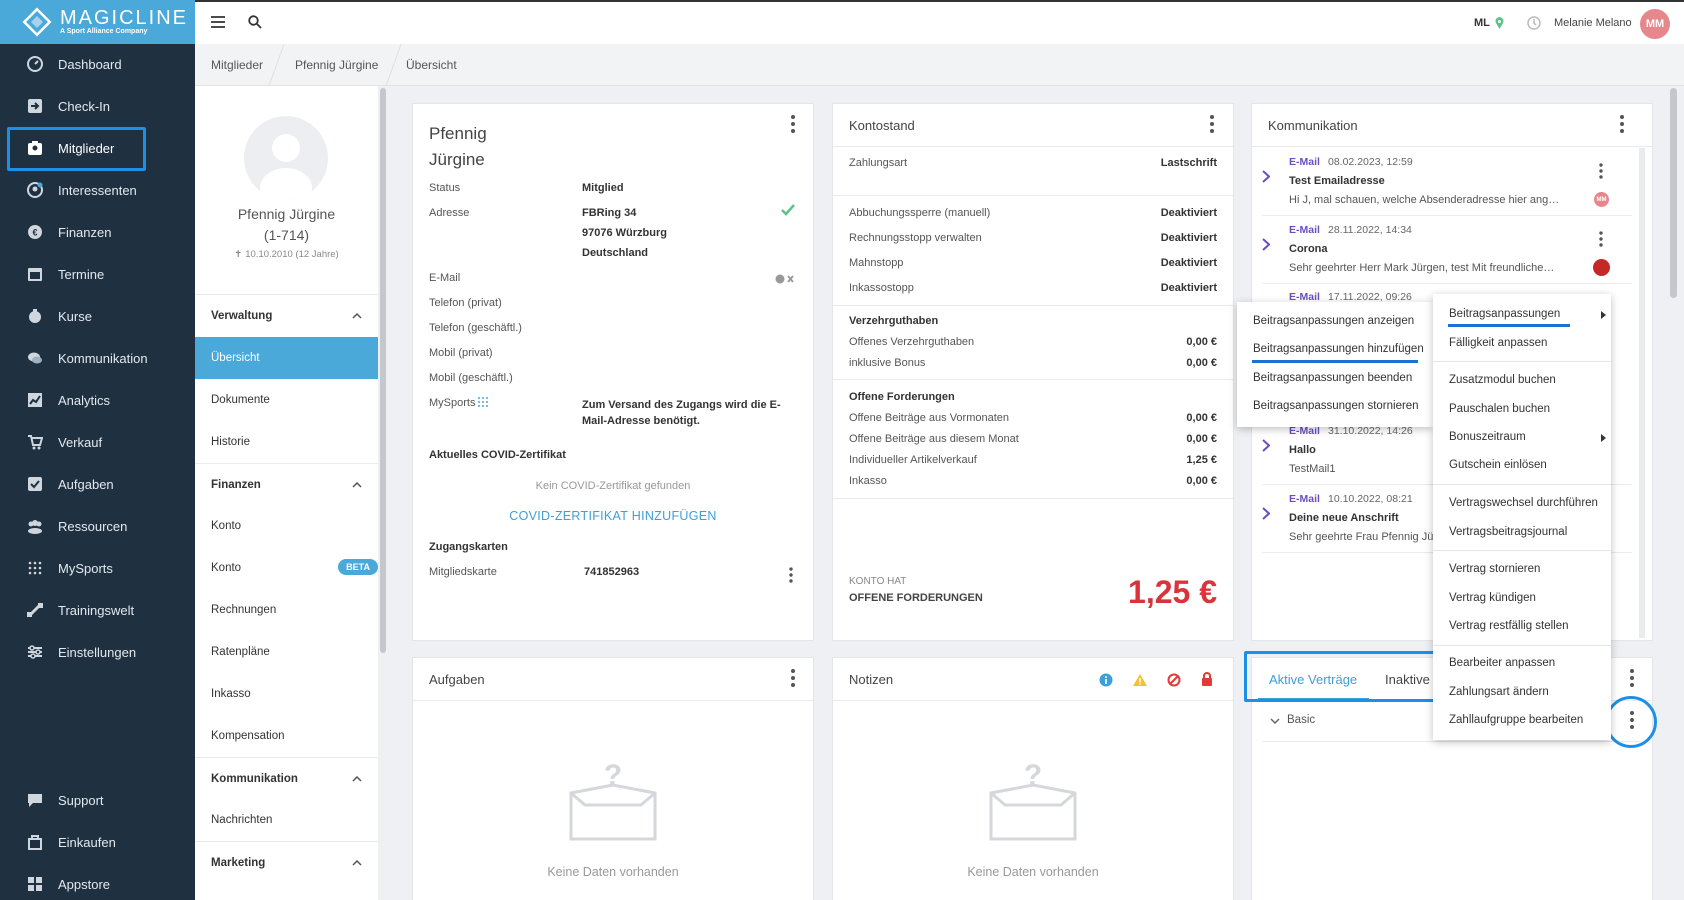 This screenshot has height=900, width=1684. I want to click on breadcrumb-item: Mitglieder, so click(237, 65).